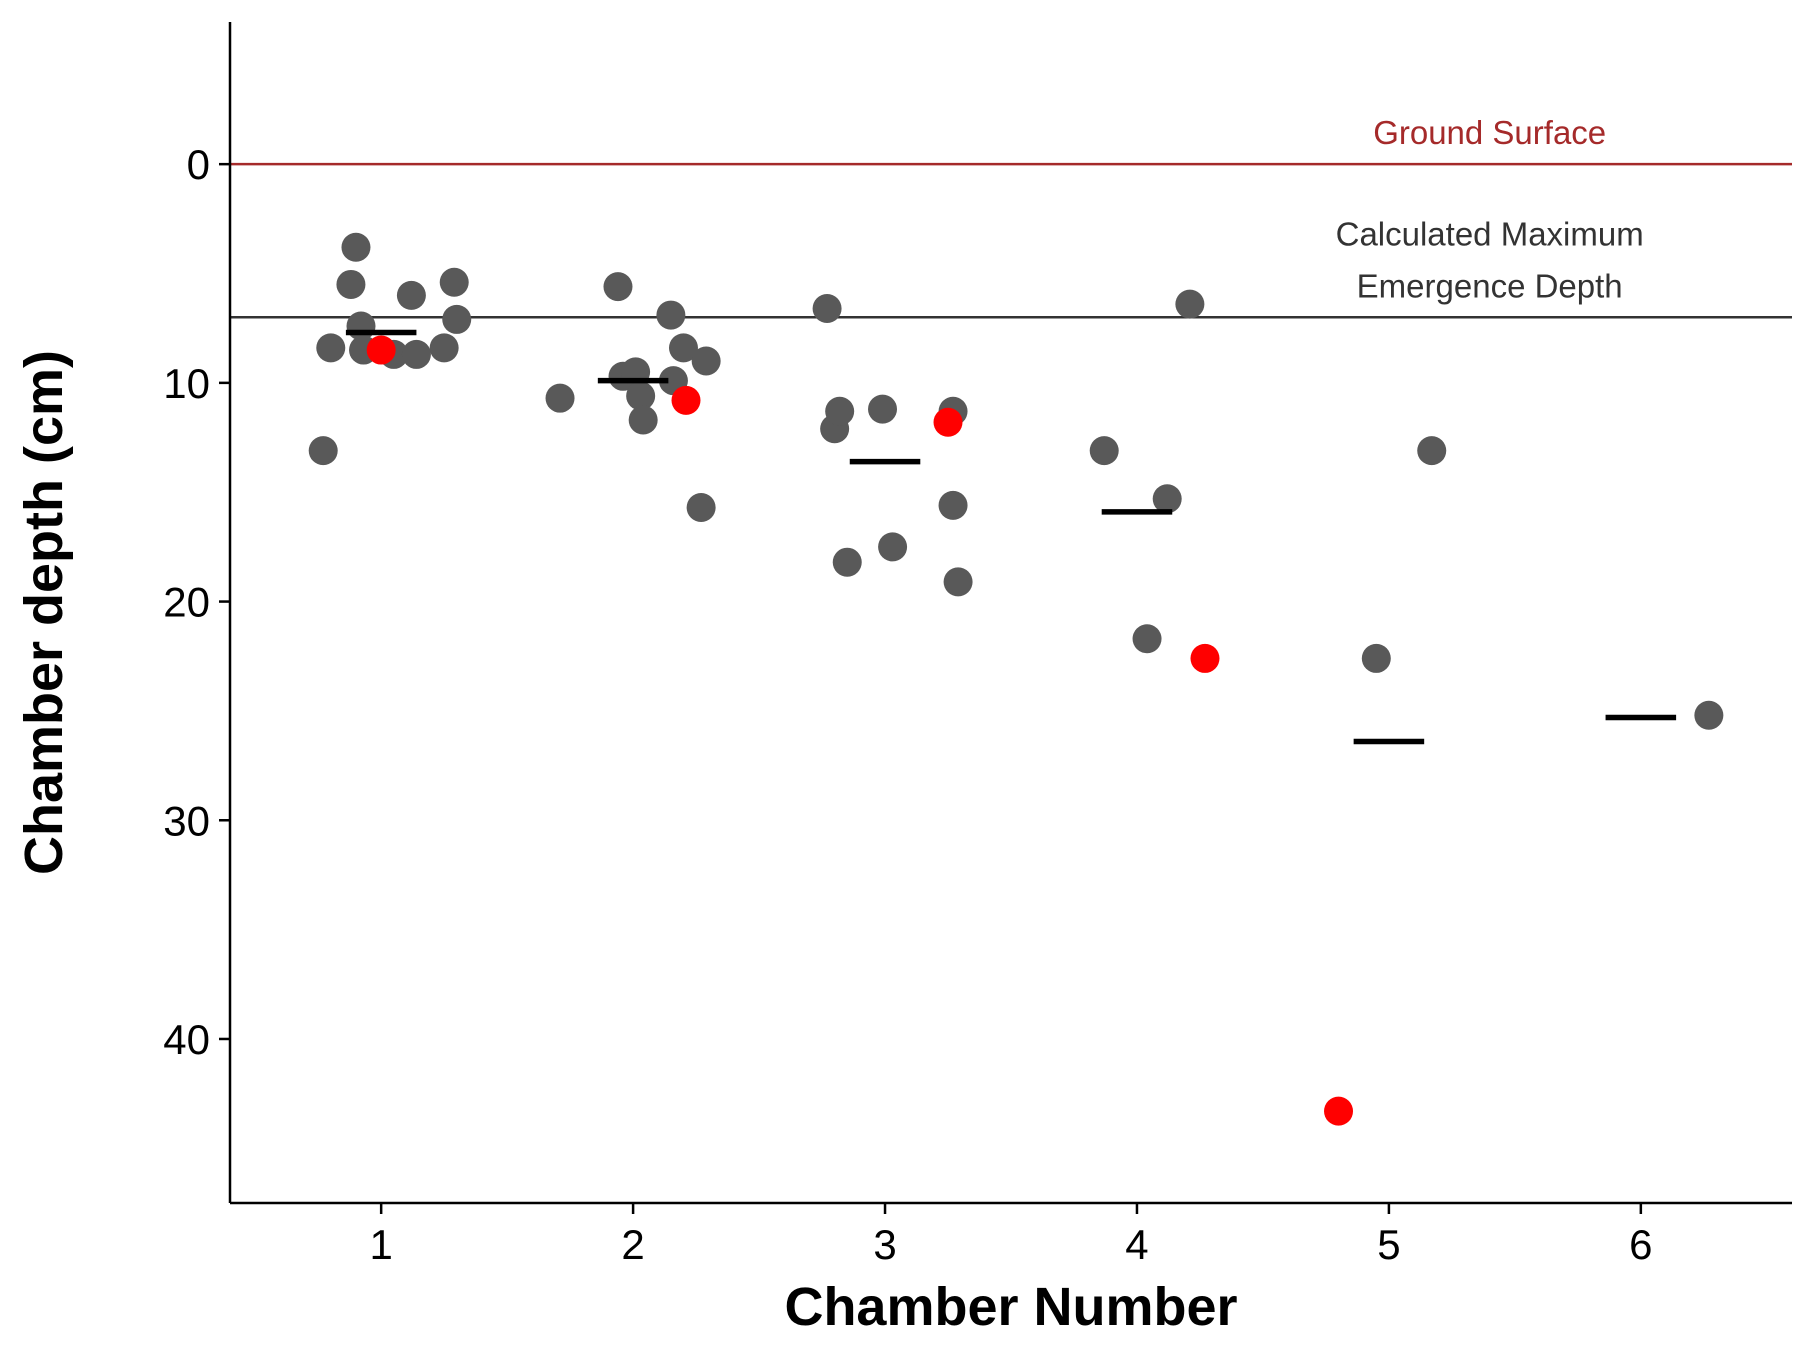 The image size is (1800, 1350). I want to click on y-tick-label: 20, so click(186, 602).